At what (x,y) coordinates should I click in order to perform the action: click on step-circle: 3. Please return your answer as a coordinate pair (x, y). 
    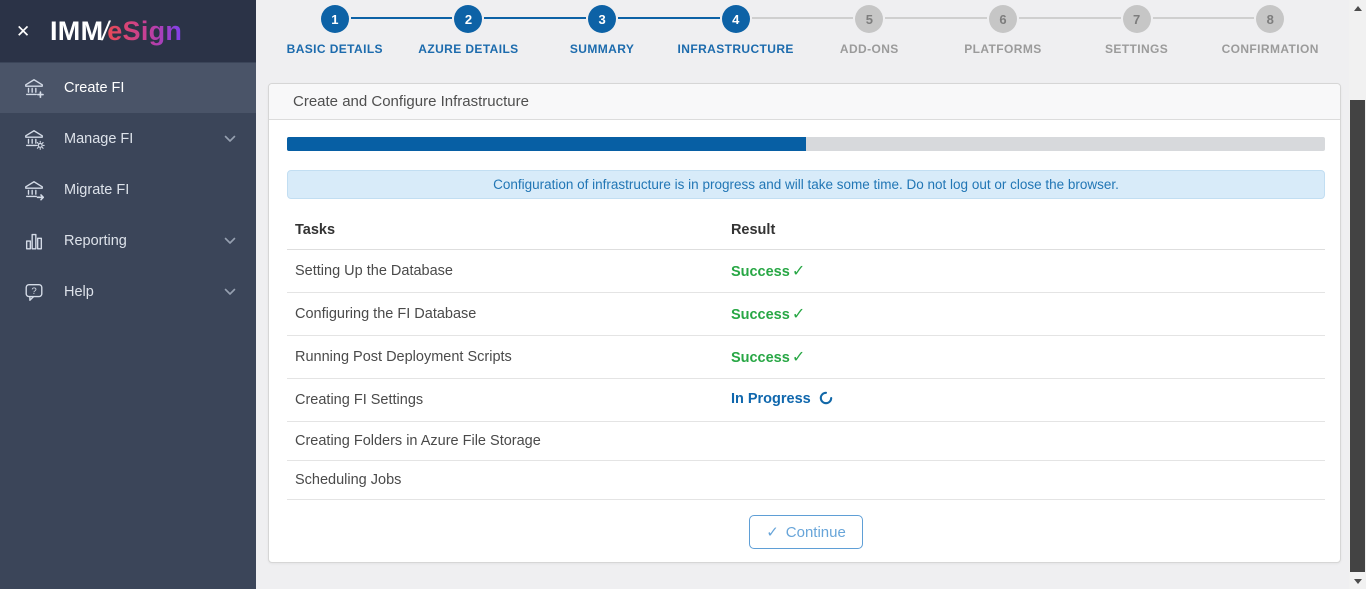
    Looking at the image, I should click on (602, 19).